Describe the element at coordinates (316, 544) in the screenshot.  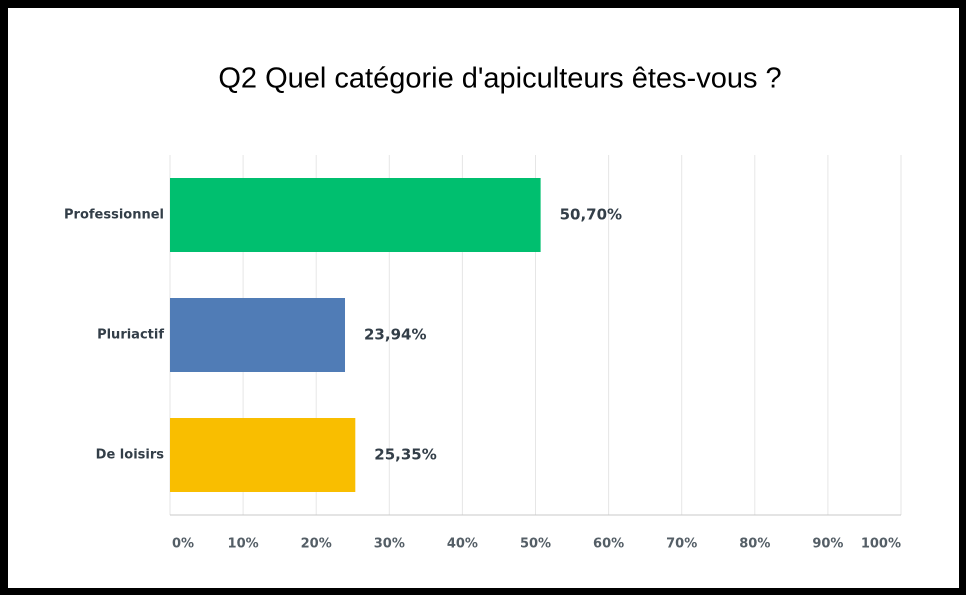
I see `x-tick-label: 20%` at that location.